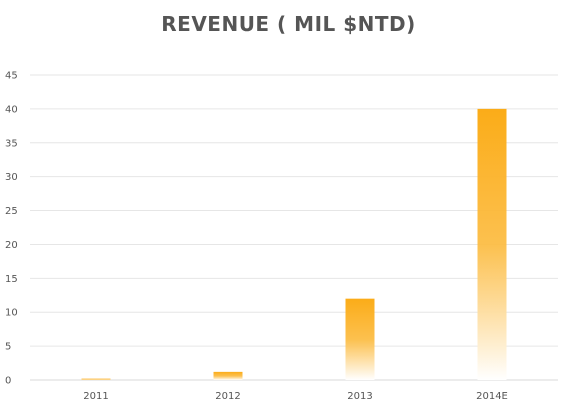  I want to click on x-tick-label: 2013, so click(359, 396).